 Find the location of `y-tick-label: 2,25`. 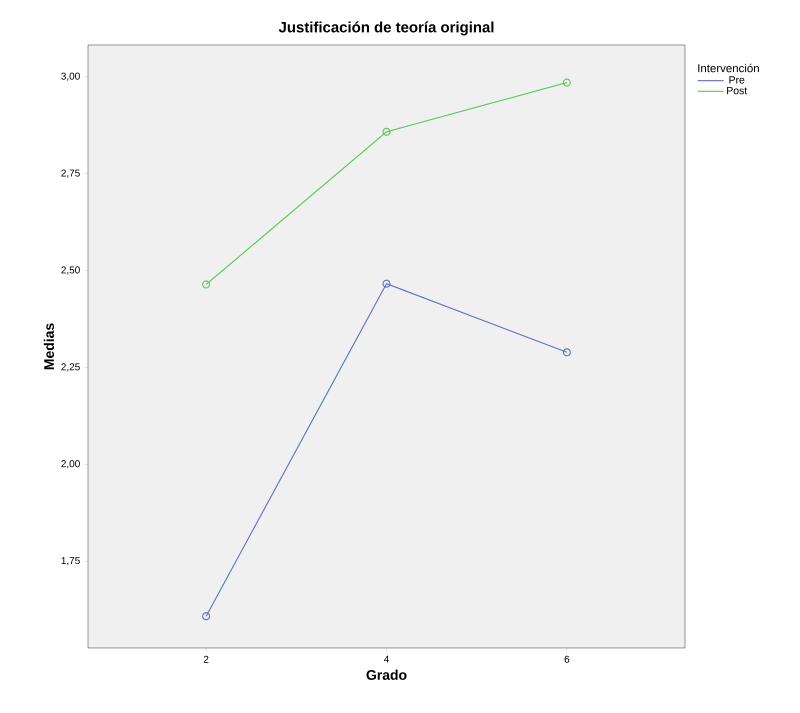

y-tick-label: 2,25 is located at coordinates (70, 367).